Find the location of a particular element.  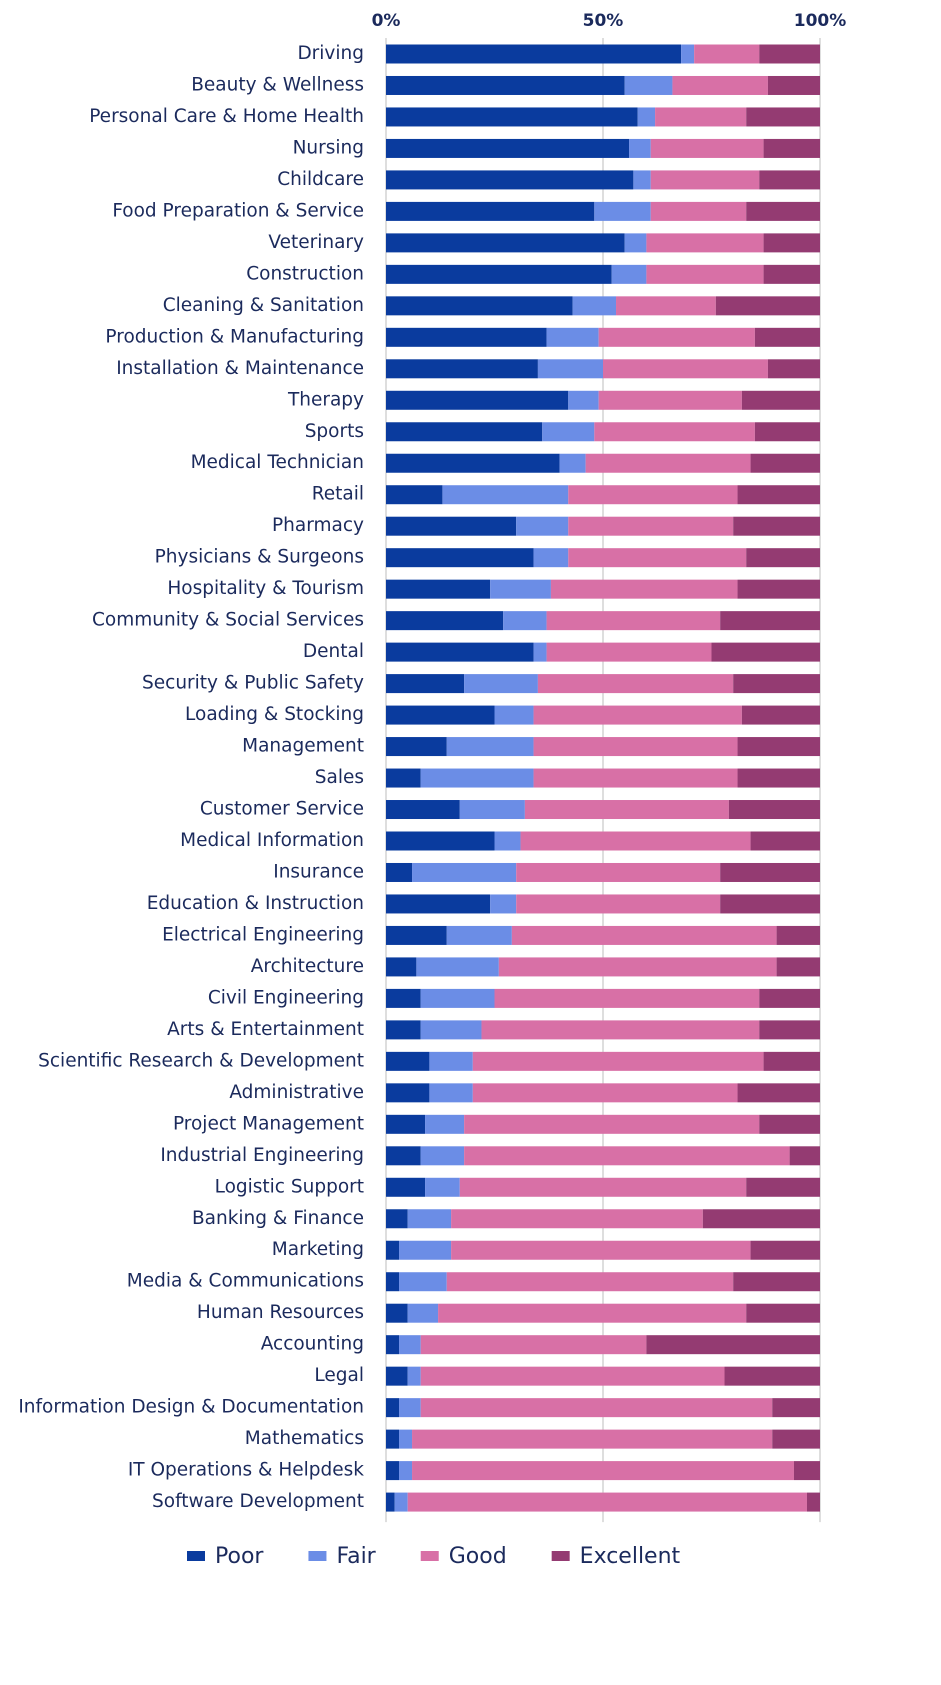

y-tick-label: Accounting is located at coordinates (312, 1344).